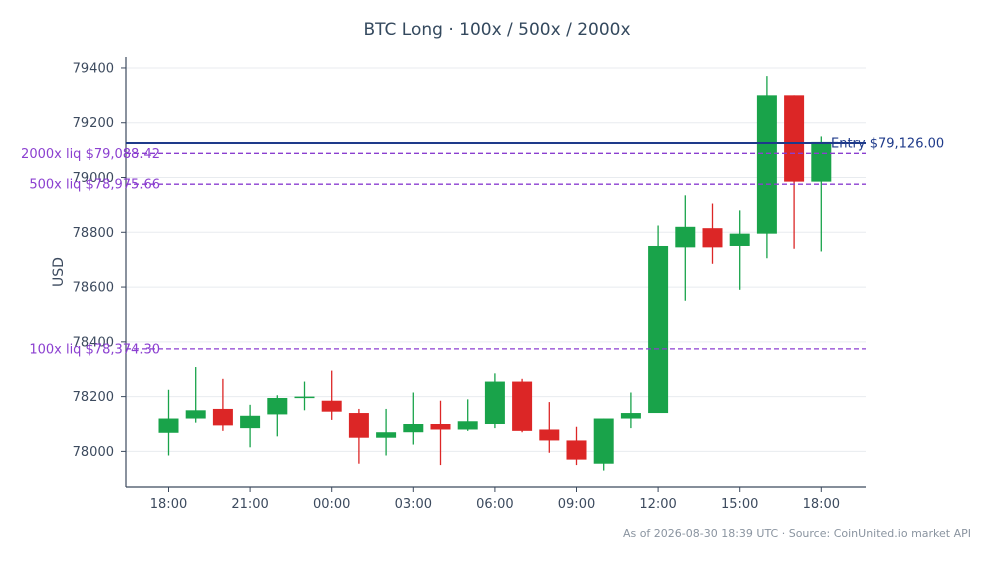 The image size is (994, 564). What do you see at coordinates (93, 397) in the screenshot?
I see `y-tick-label: 78200` at bounding box center [93, 397].